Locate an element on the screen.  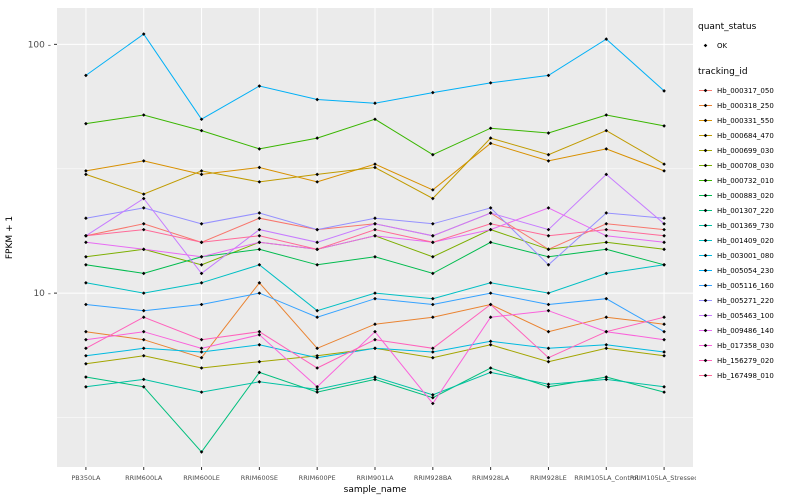
legend-item-label: Hb_000732_010 is located at coordinates (745, 180).